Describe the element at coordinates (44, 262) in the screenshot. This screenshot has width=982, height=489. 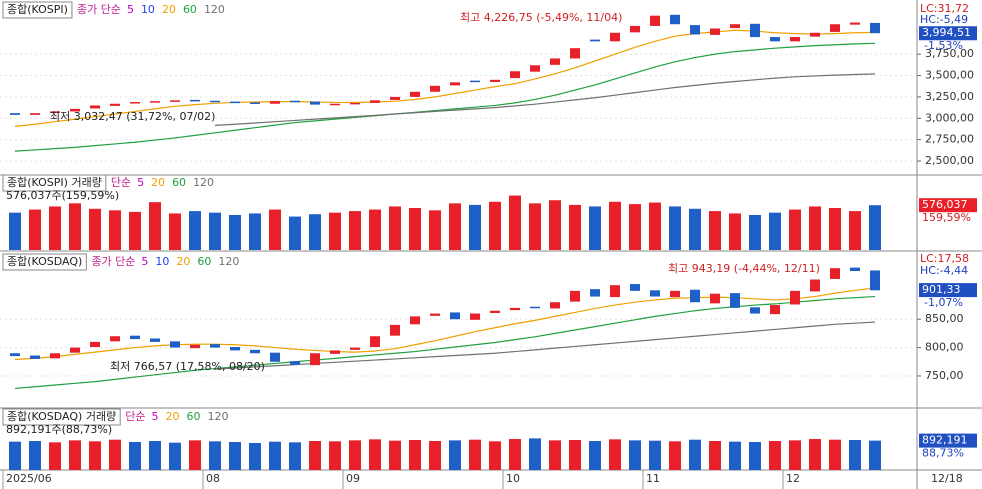
I see `title-box` at that location.